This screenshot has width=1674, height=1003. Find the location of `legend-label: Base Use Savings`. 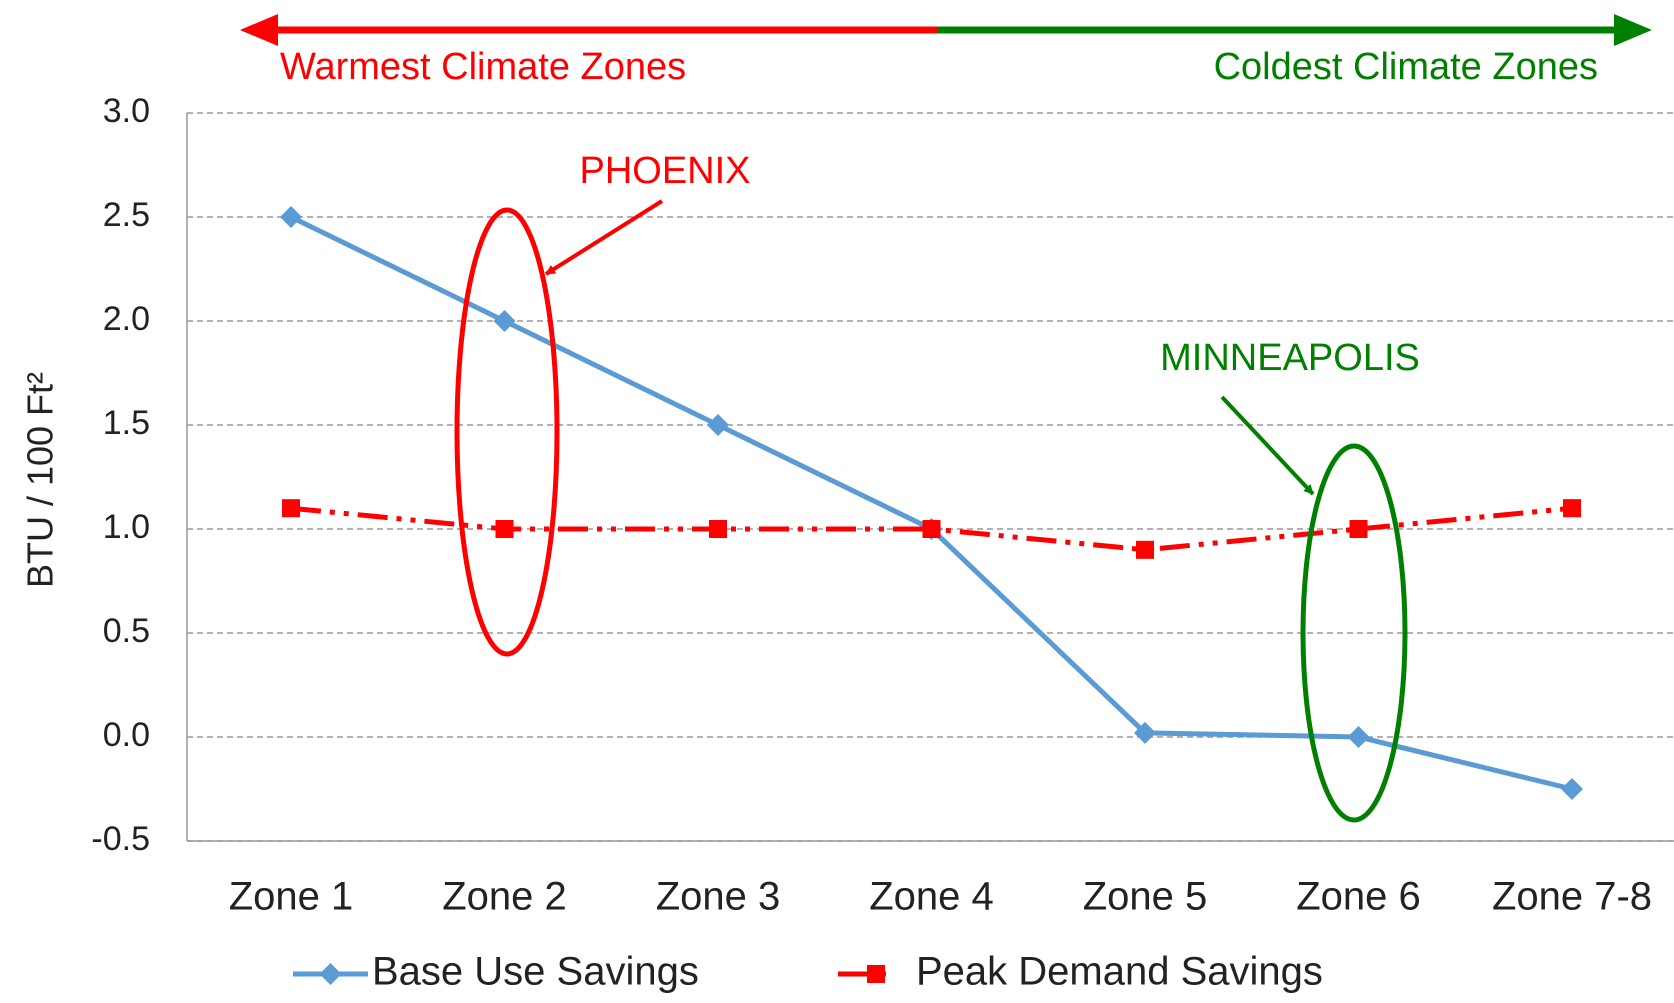

legend-label: Base Use Savings is located at coordinates (535, 972).